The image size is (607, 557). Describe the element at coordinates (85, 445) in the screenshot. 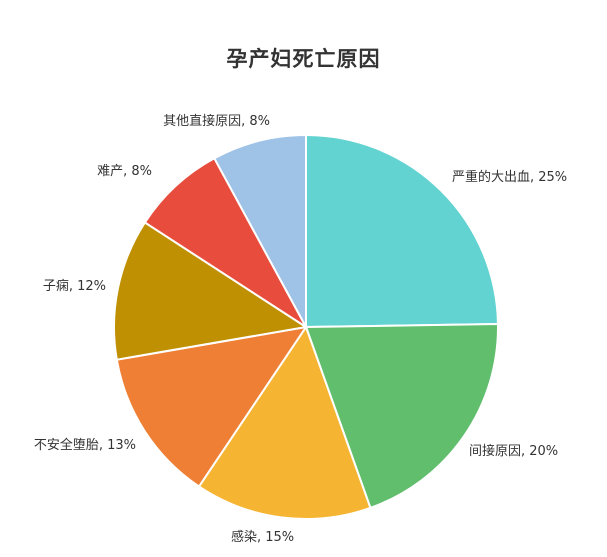

I see `slice-label: 不安全堕胎, 13%` at that location.